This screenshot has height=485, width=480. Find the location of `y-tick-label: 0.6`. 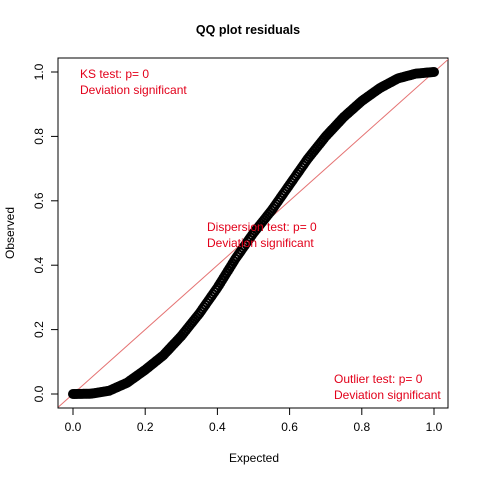

y-tick-label: 0.6 is located at coordinates (39, 200).